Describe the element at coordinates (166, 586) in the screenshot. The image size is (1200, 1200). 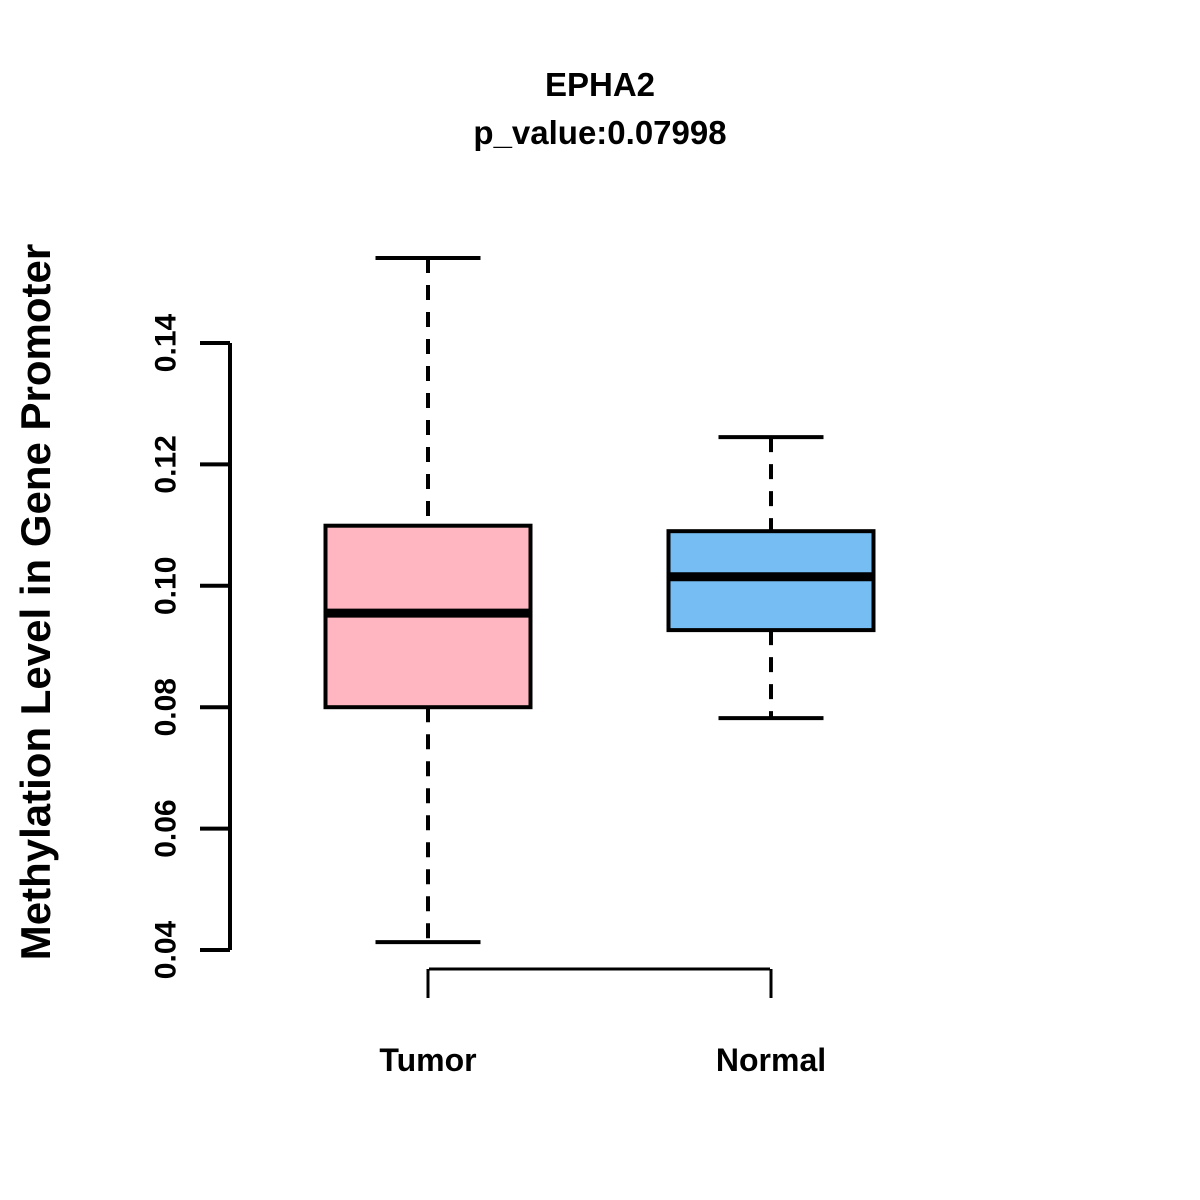
I see `y-axis-tick-label: 0.10` at that location.